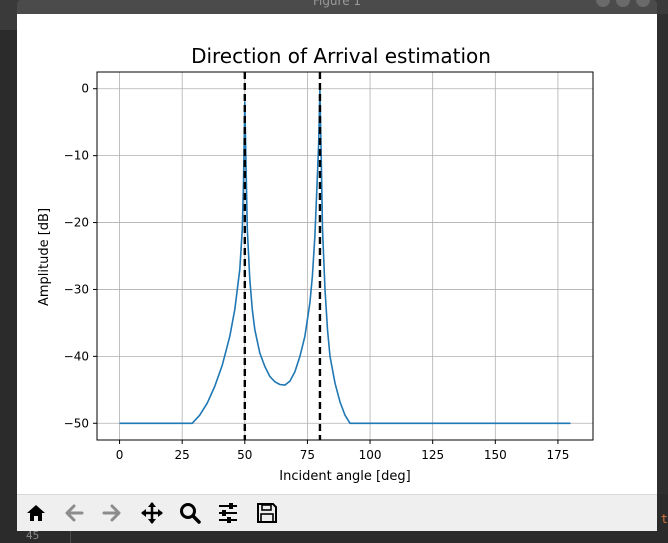 The width and height of the screenshot is (668, 543). What do you see at coordinates (662, 254) in the screenshot?
I see `background-editor-edge` at bounding box center [662, 254].